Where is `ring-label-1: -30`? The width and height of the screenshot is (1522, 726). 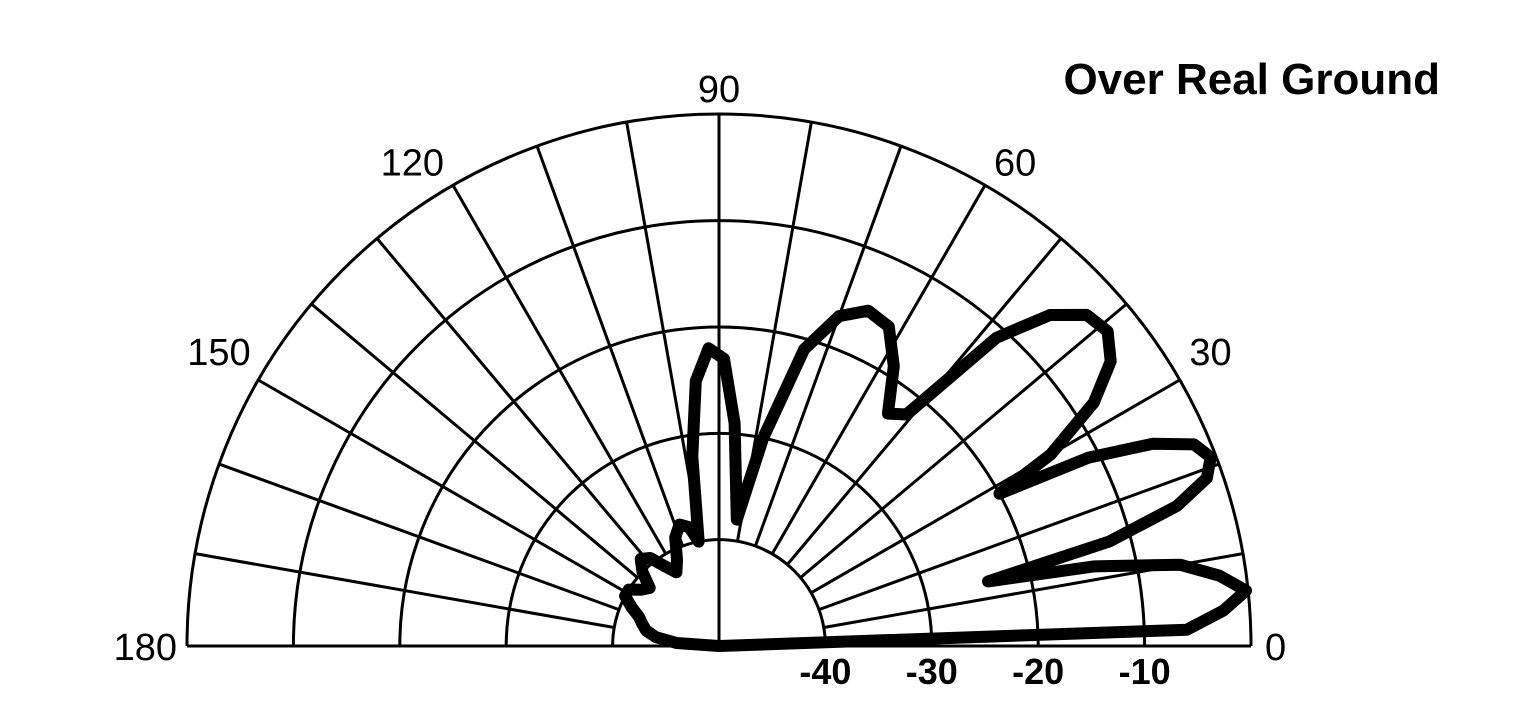 ring-label-1: -30 is located at coordinates (932, 671).